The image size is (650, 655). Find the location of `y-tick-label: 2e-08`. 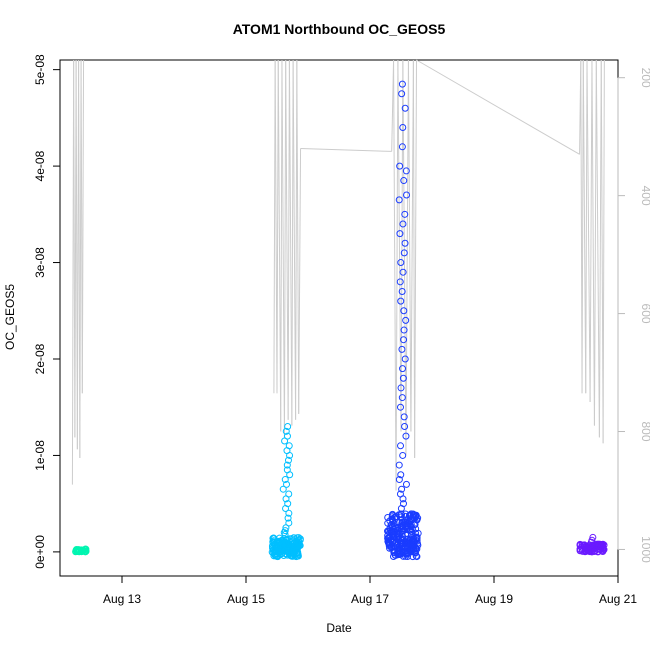

y-tick-label: 2e-08 is located at coordinates (40, 358).